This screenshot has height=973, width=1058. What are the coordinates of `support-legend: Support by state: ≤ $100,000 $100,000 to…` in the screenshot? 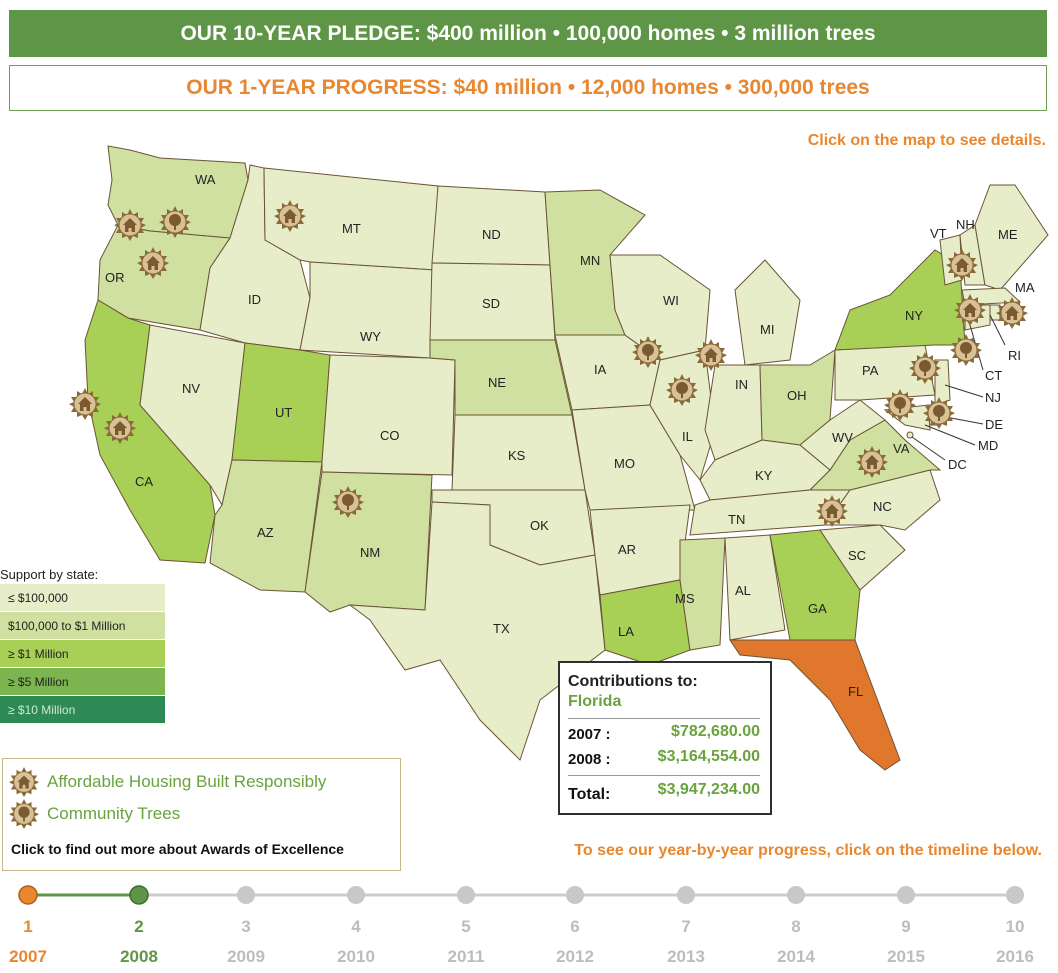 It's located at (82, 645).